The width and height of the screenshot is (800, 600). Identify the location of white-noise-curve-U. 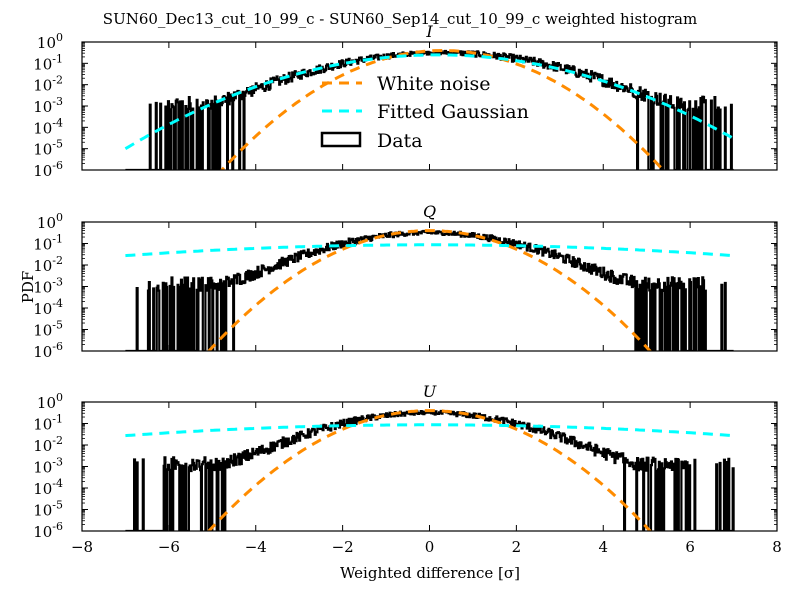
(429, 470).